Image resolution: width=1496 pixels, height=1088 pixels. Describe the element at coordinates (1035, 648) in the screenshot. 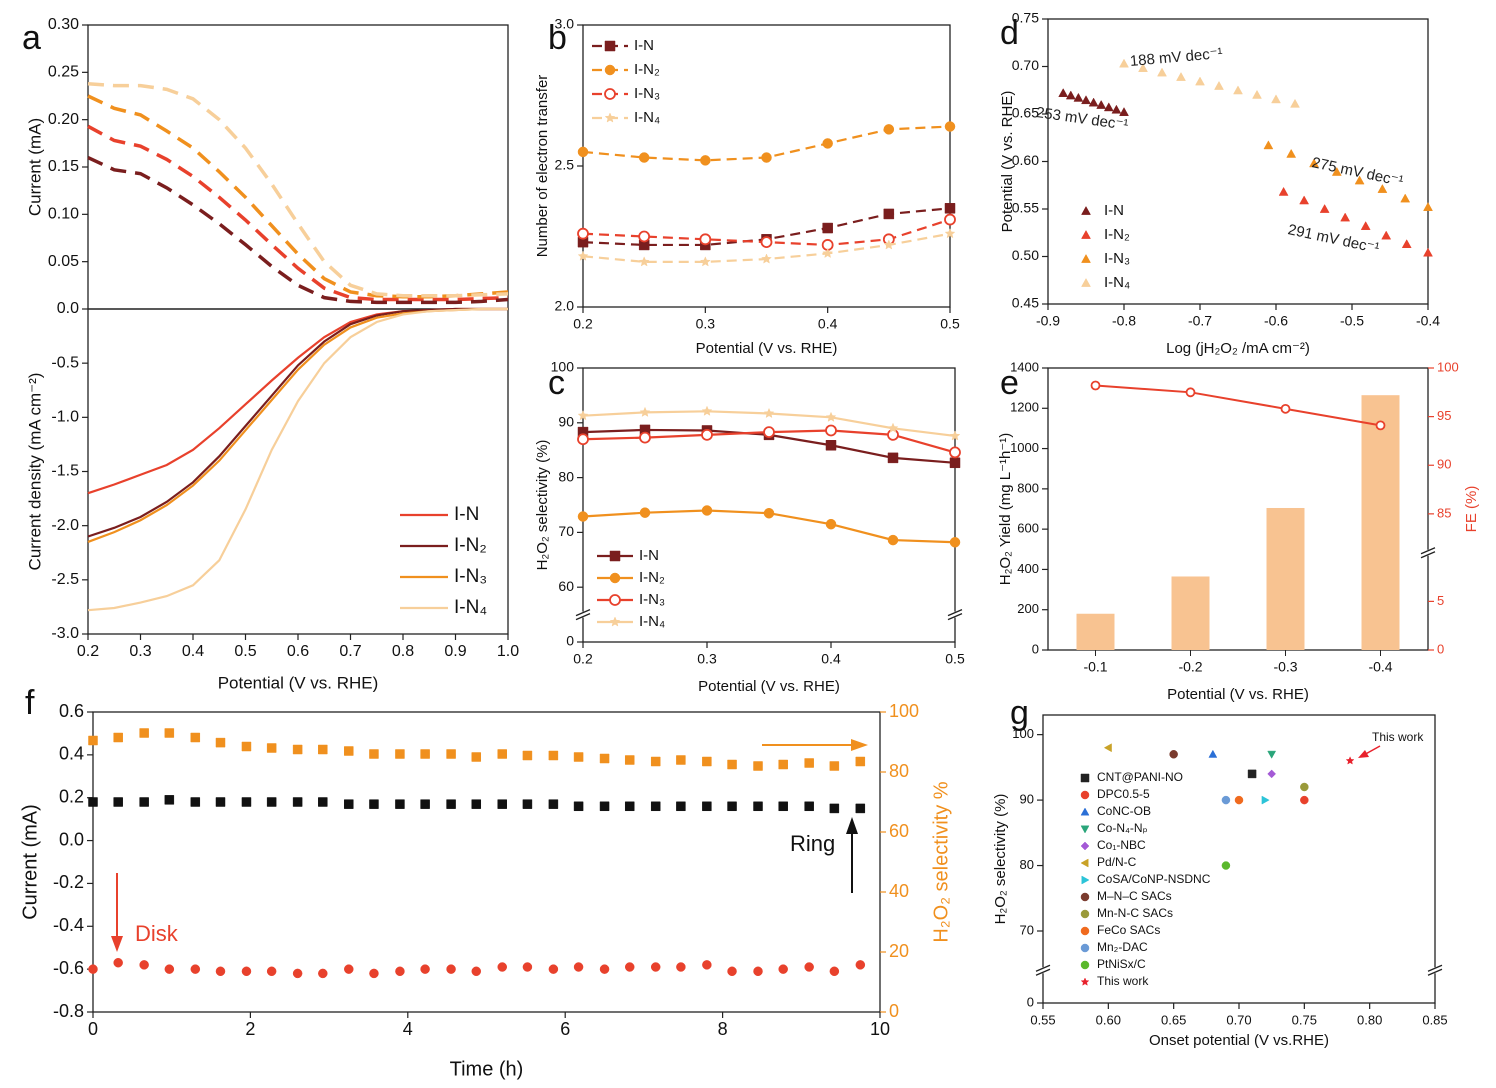

I see `y-tick-label: 0` at that location.